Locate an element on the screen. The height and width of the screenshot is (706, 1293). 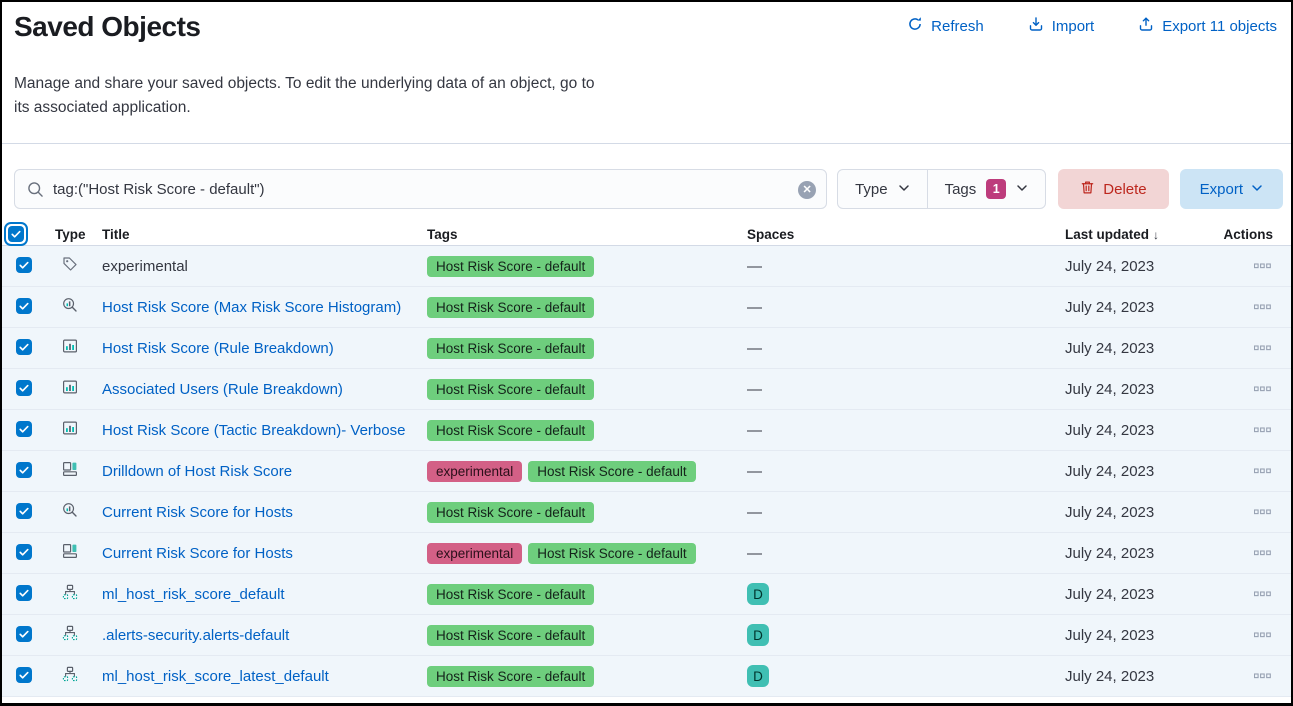
column-header-last-updated: Last updated ↓ is located at coordinates (1134, 234).